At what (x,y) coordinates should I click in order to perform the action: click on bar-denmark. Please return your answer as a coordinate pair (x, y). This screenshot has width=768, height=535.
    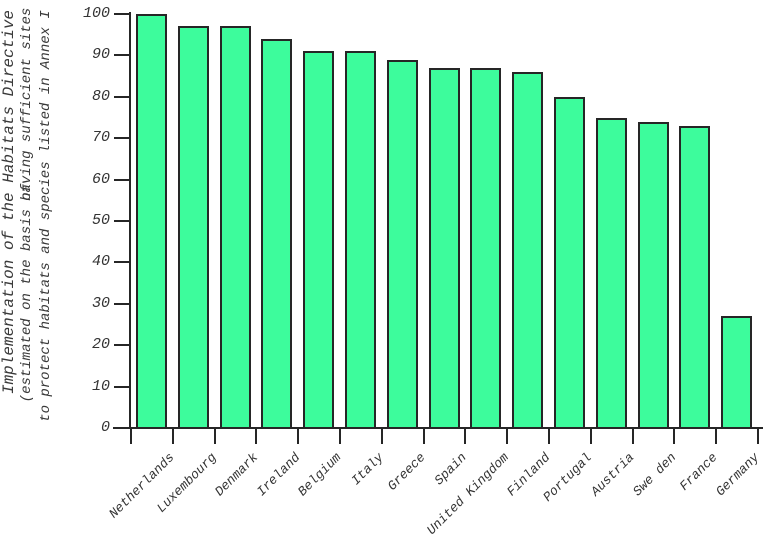
    Looking at the image, I should click on (235, 227).